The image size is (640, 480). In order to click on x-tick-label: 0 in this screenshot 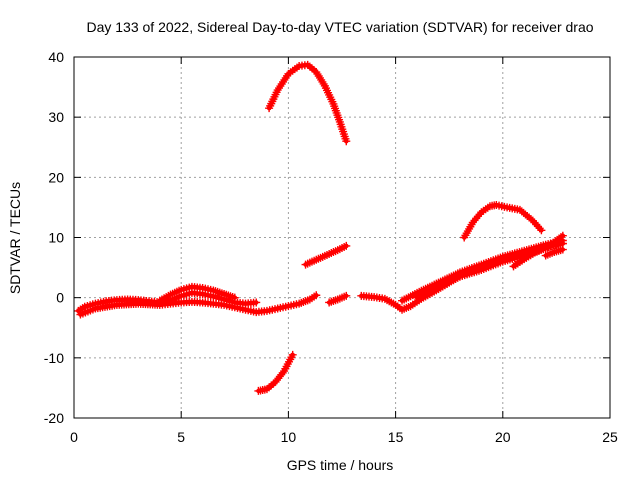, I will do `click(74, 437)`.